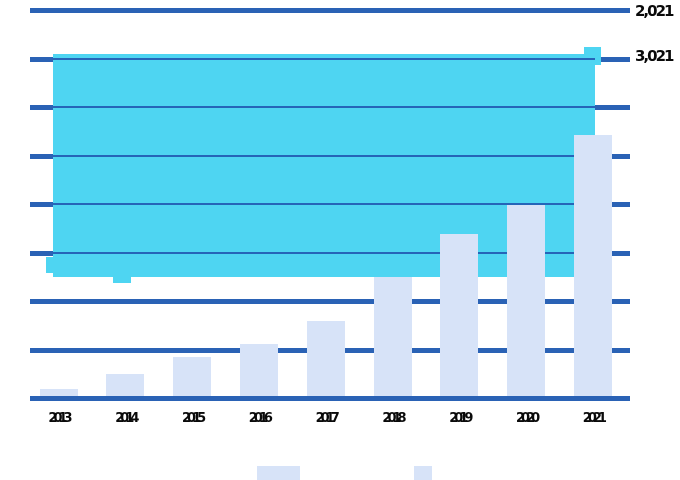 The width and height of the screenshot is (680, 480). What do you see at coordinates (594, 418) in the screenshot?
I see `x-tick-label: 2021` at bounding box center [594, 418].